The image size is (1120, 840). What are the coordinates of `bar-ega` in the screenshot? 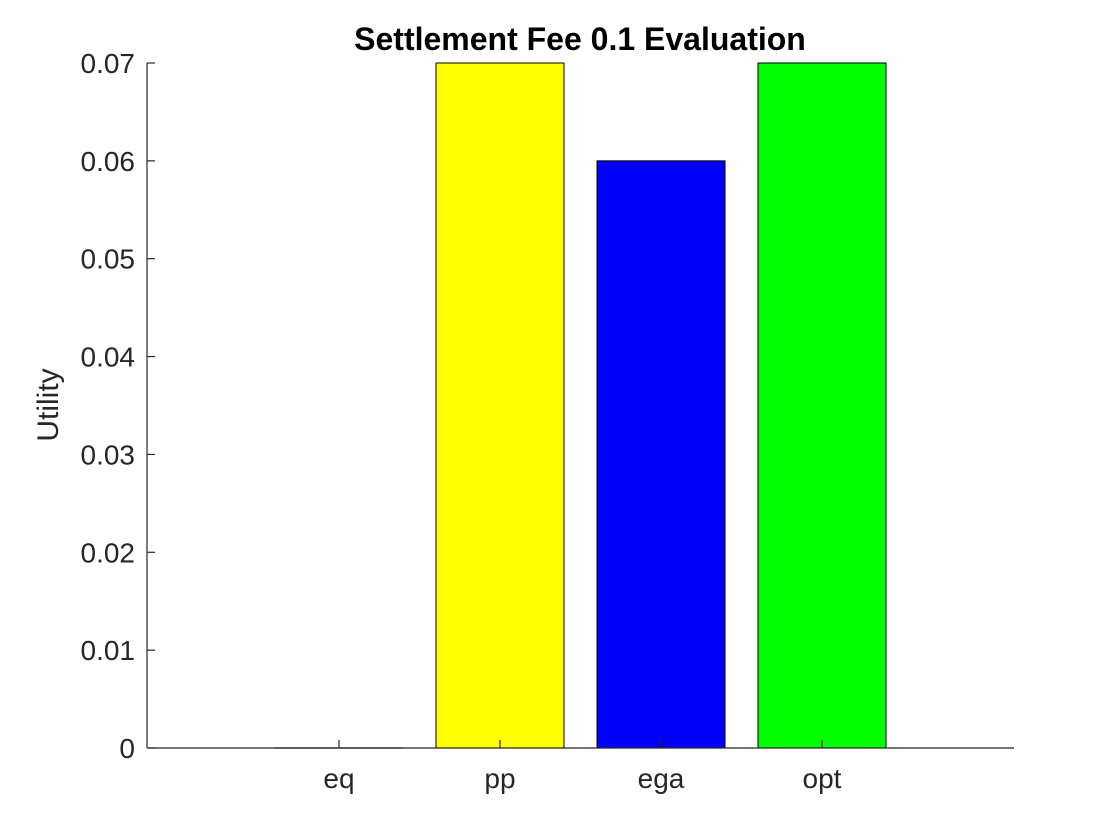 It's located at (661, 454).